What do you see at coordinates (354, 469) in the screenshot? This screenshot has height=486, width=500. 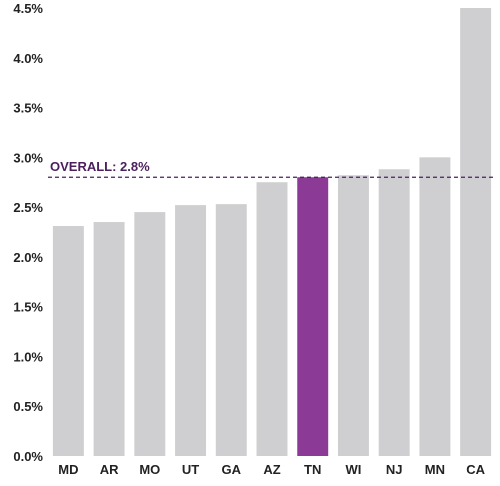 I see `x-tick-label: WI` at bounding box center [354, 469].